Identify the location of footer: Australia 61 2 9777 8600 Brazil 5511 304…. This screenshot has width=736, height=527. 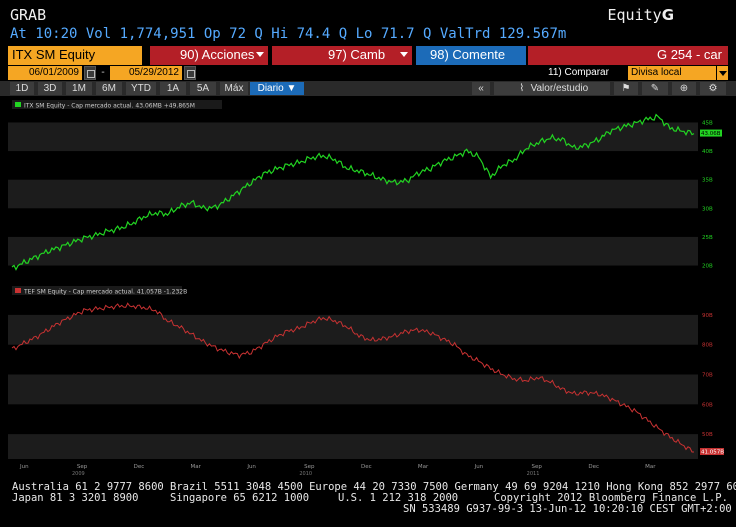
(368, 504).